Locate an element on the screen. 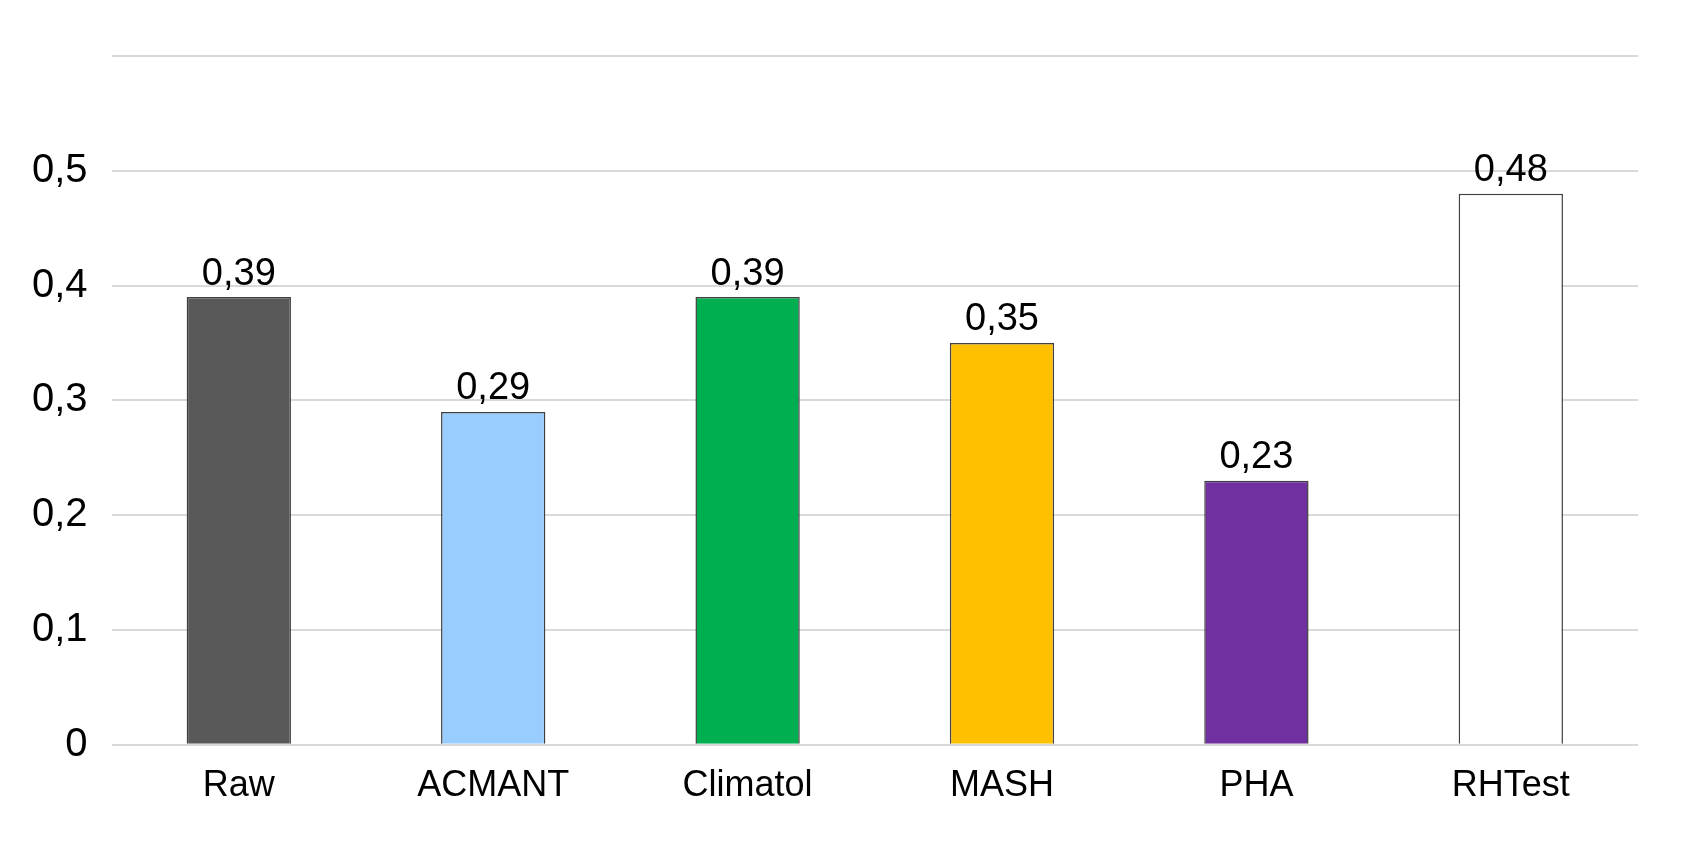 Image resolution: width=1682 pixels, height=842 pixels. y-tick-label: 0,5 is located at coordinates (60, 167).